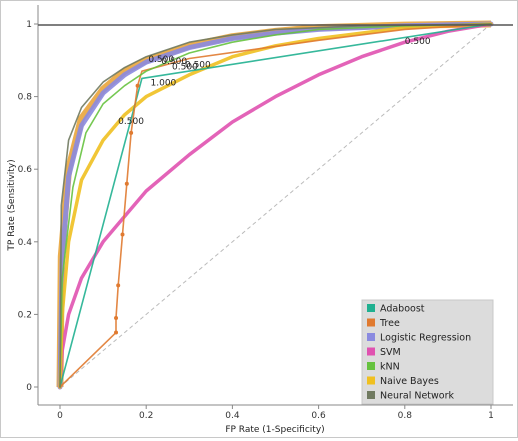 Image resolution: width=518 pixels, height=441 pixels. What do you see at coordinates (25, 315) in the screenshot?
I see `y-tick-label-1: 0.2` at bounding box center [25, 315].